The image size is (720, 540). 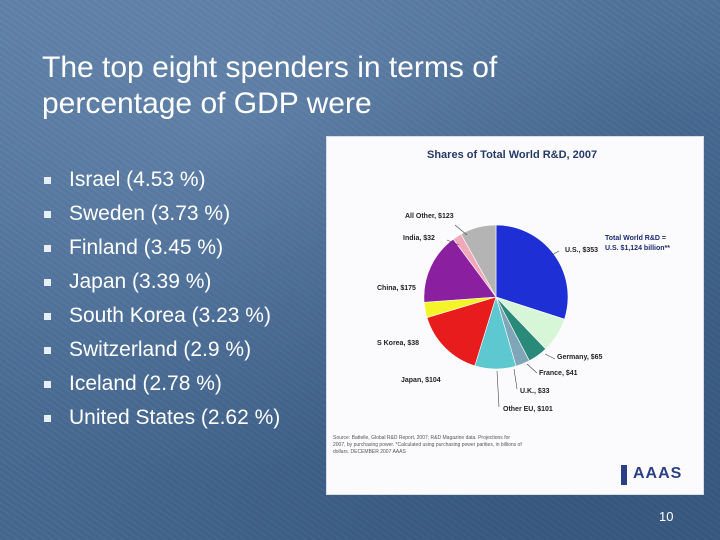 I want to click on bullet-item: Japan (3.39 %), so click(x=162, y=282).